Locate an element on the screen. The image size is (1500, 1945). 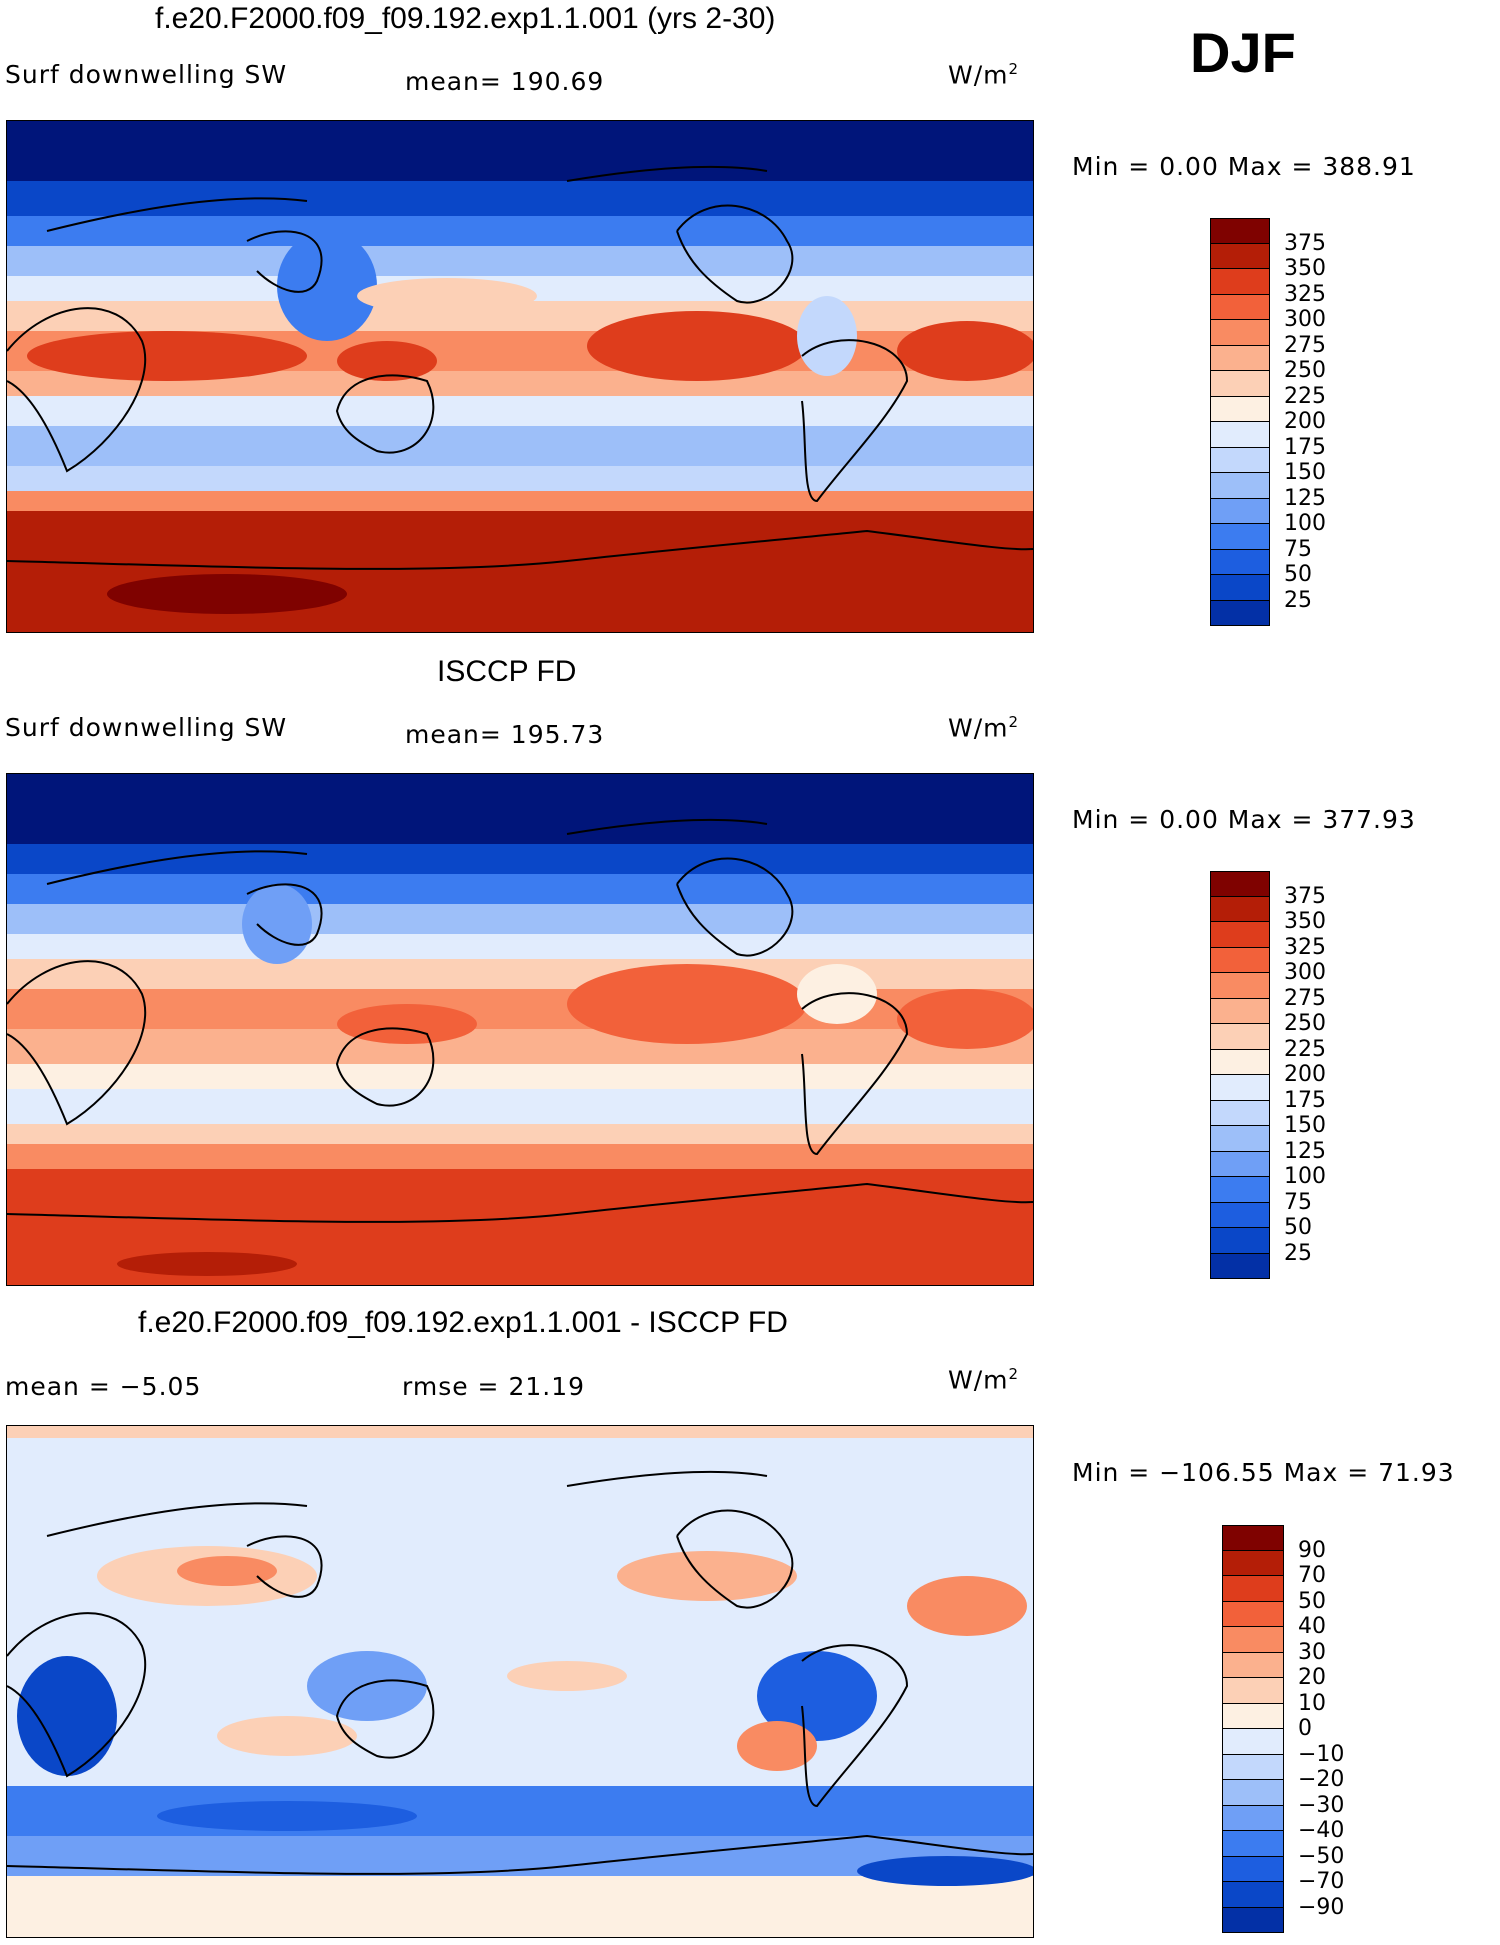
colorbar-tick-label: 30 is located at coordinates (1312, 1652).